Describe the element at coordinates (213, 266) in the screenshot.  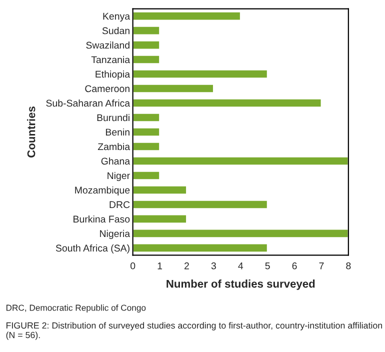
I see `x-tick-label: 3` at that location.